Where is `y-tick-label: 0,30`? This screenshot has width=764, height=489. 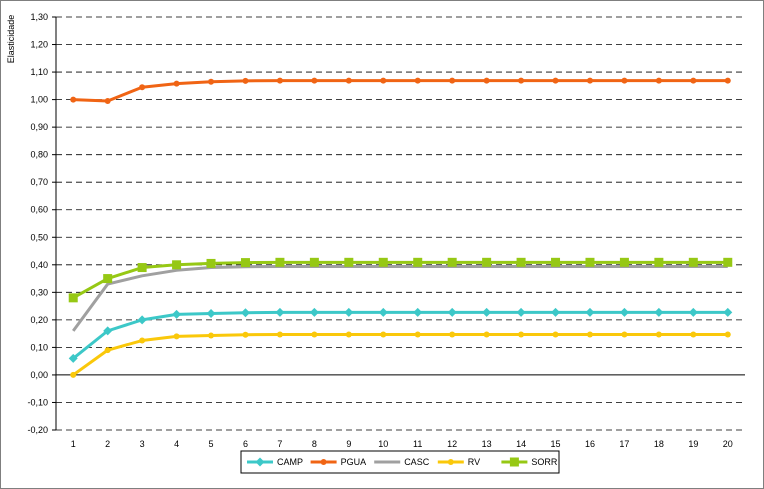 y-tick-label: 0,30 is located at coordinates (39, 292).